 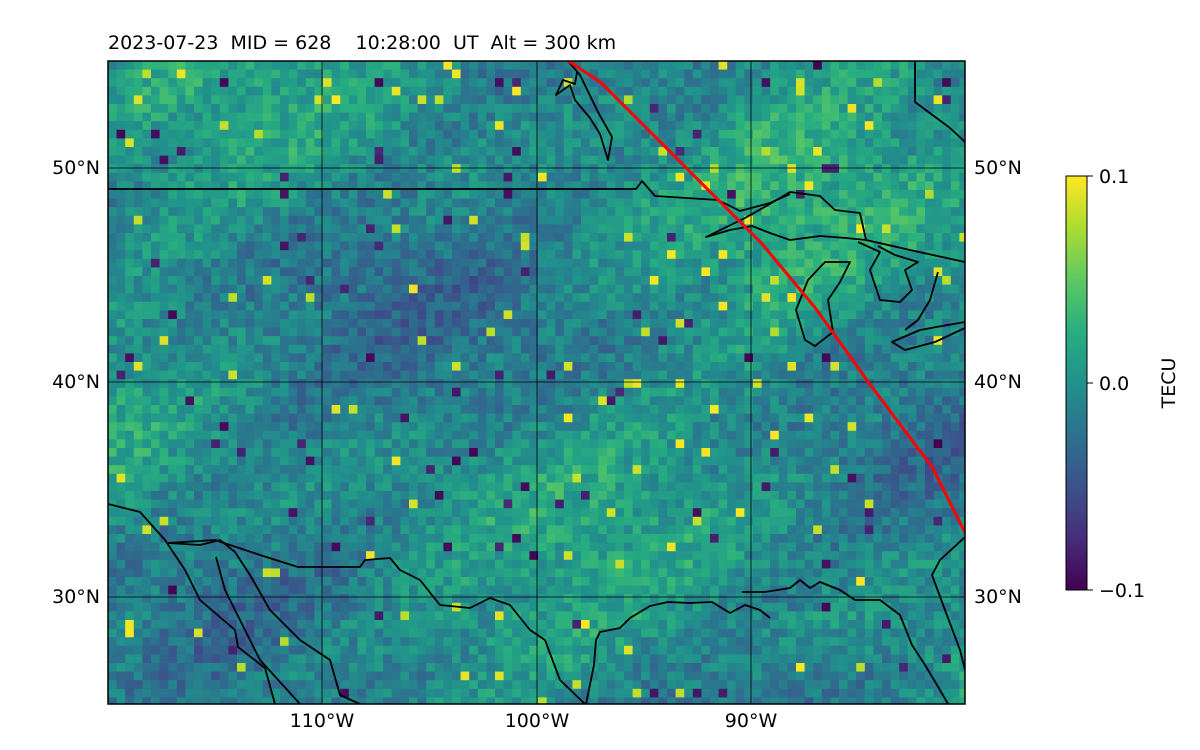 What do you see at coordinates (921, 301) in the screenshot?
I see `ohio-shore` at bounding box center [921, 301].